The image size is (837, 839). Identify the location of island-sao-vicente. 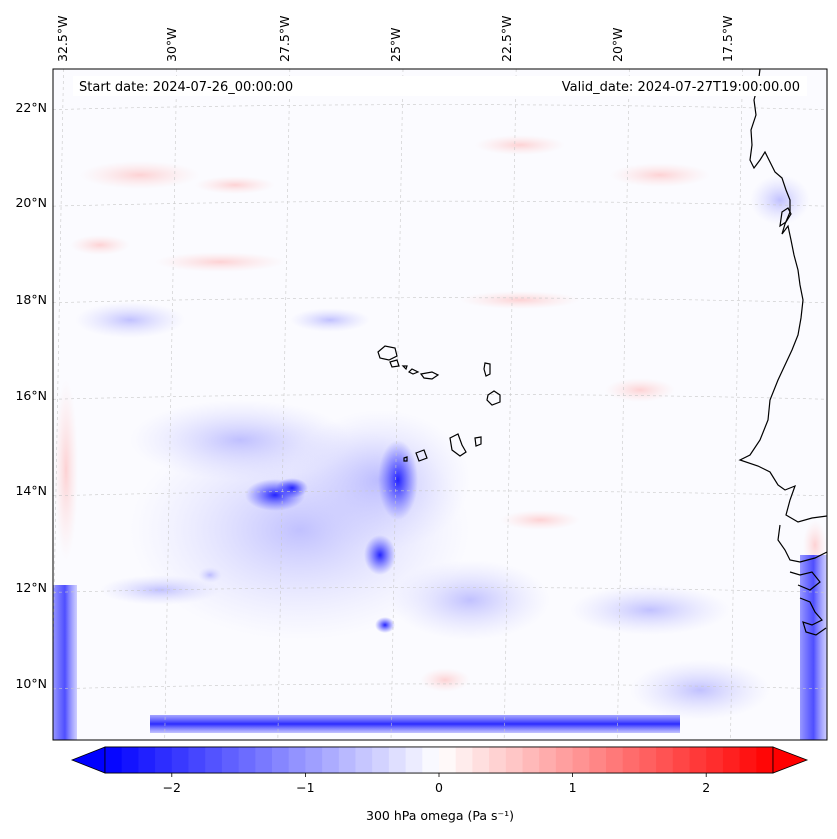
(394, 363).